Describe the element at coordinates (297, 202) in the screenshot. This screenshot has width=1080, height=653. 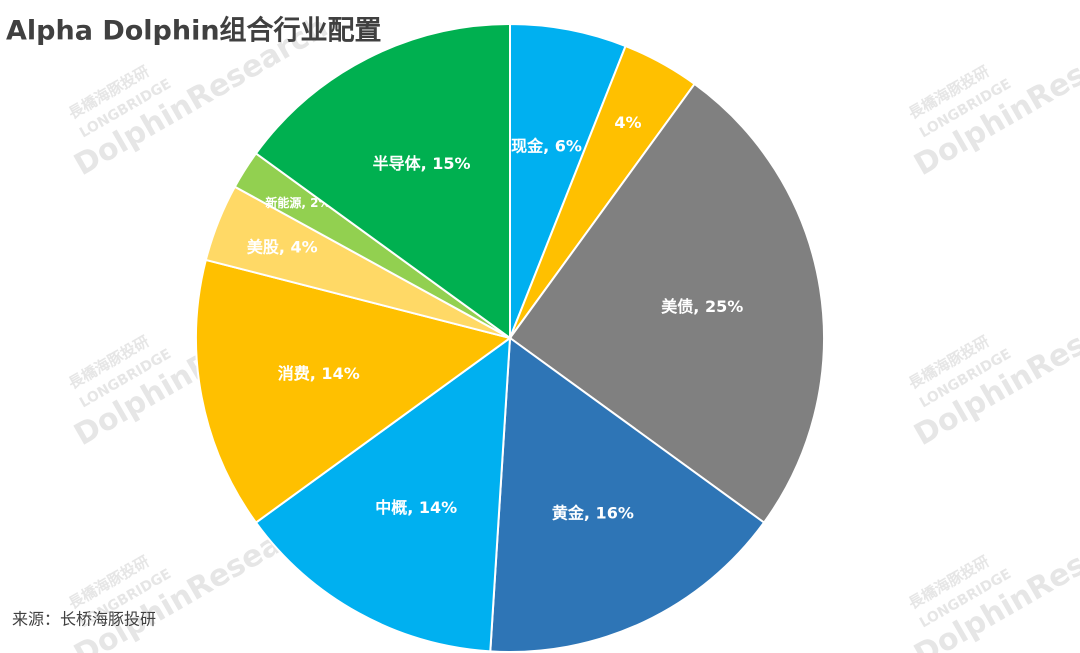
I see `data-label: 新能源, 2%` at that location.